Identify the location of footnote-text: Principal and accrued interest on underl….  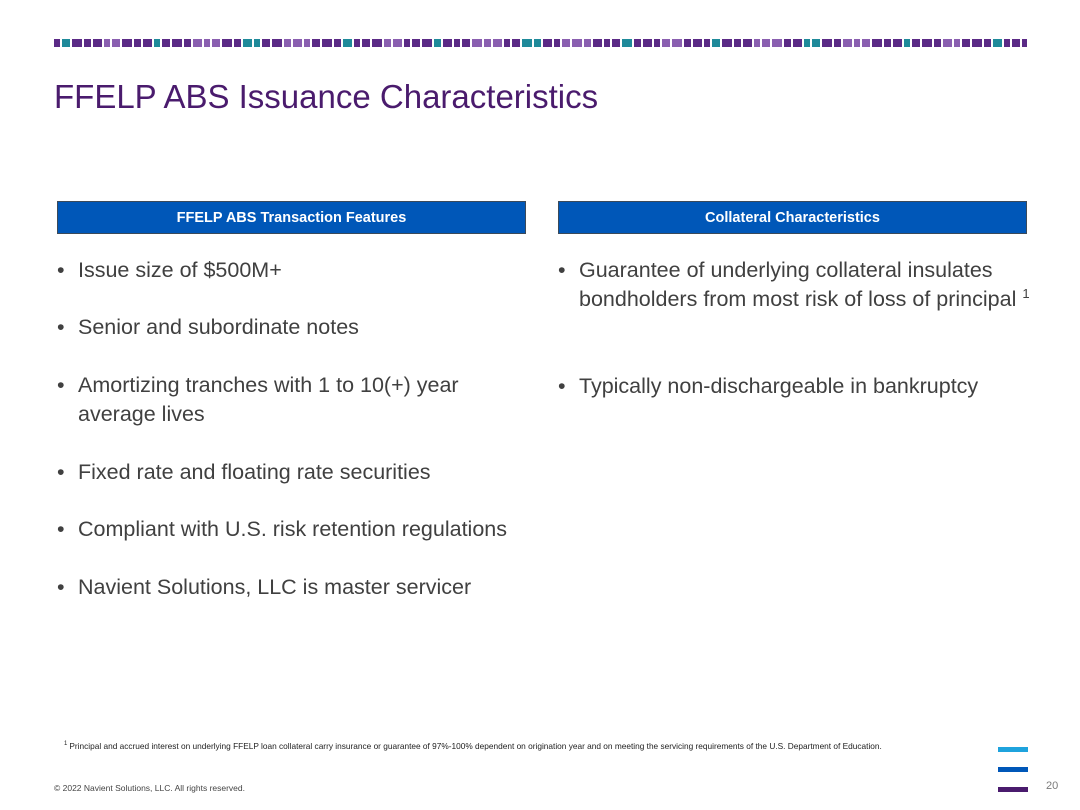
(475, 746).